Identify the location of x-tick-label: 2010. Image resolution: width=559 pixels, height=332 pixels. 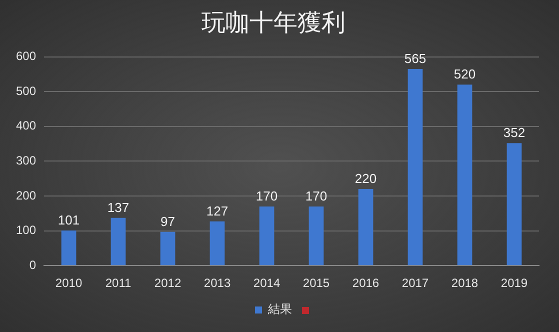
(68, 283).